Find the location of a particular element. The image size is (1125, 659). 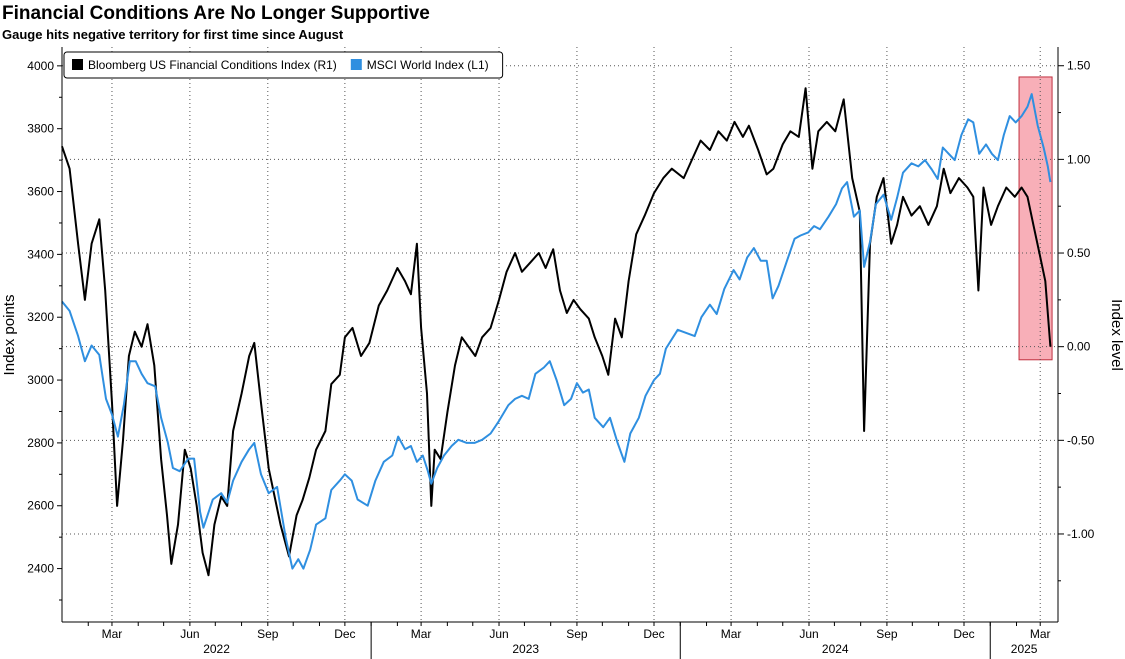

year-label: 2024 is located at coordinates (835, 649).